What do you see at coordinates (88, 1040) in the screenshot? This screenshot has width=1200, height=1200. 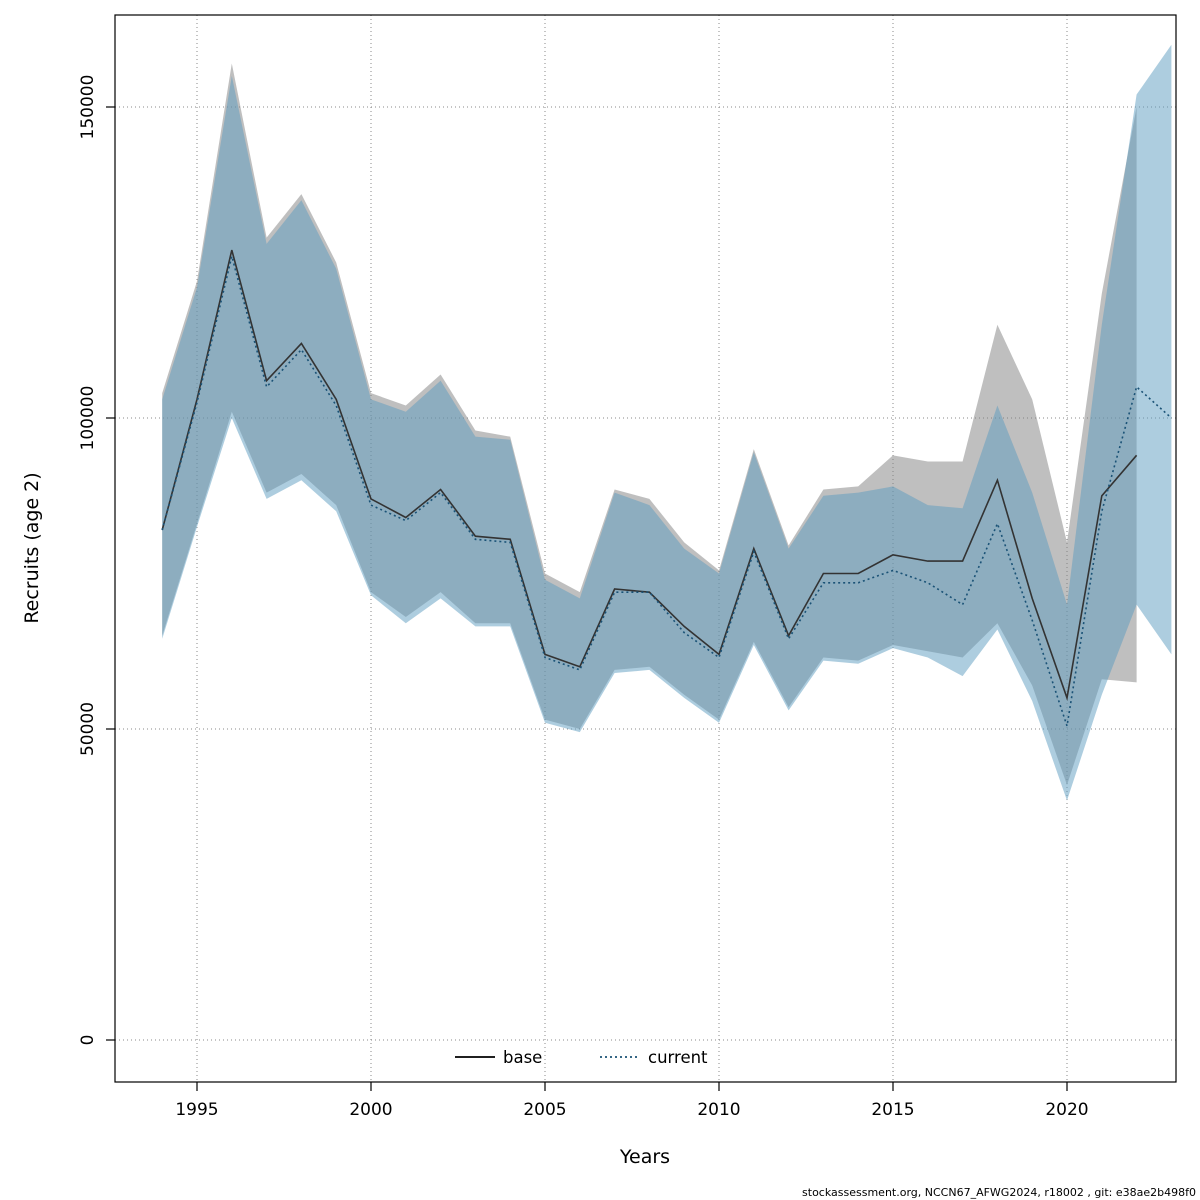 I see `y-tick-label: 0` at bounding box center [88, 1040].